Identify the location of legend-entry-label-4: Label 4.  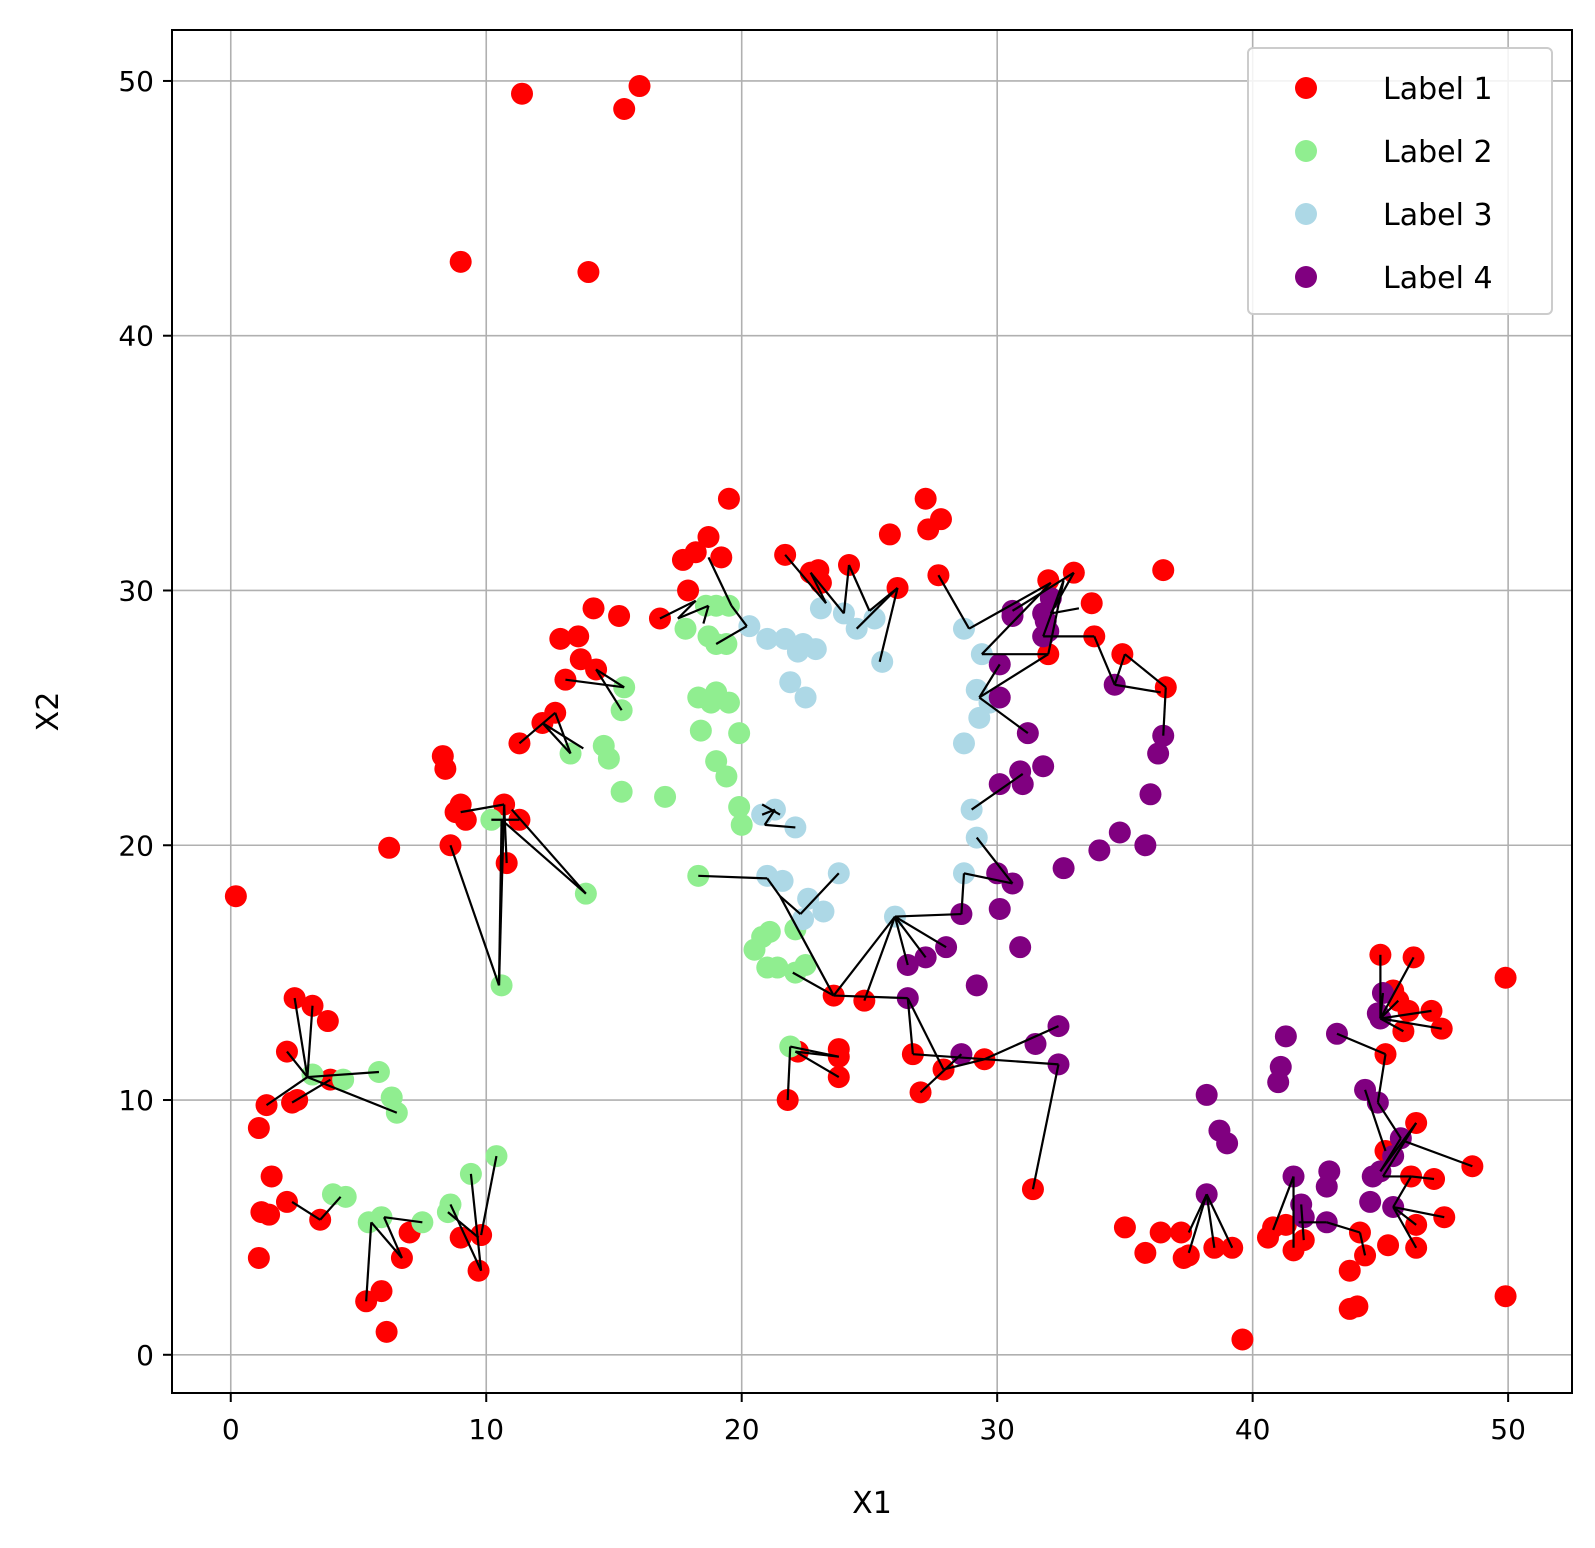
(1438, 278).